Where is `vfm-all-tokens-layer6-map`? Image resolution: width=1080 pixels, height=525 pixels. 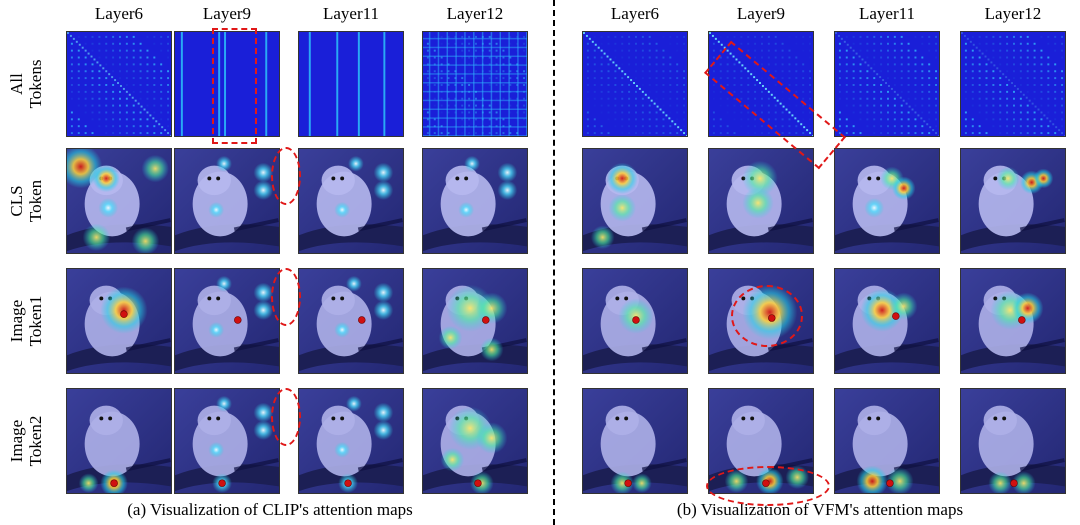 vfm-all-tokens-layer6-map is located at coordinates (635, 84).